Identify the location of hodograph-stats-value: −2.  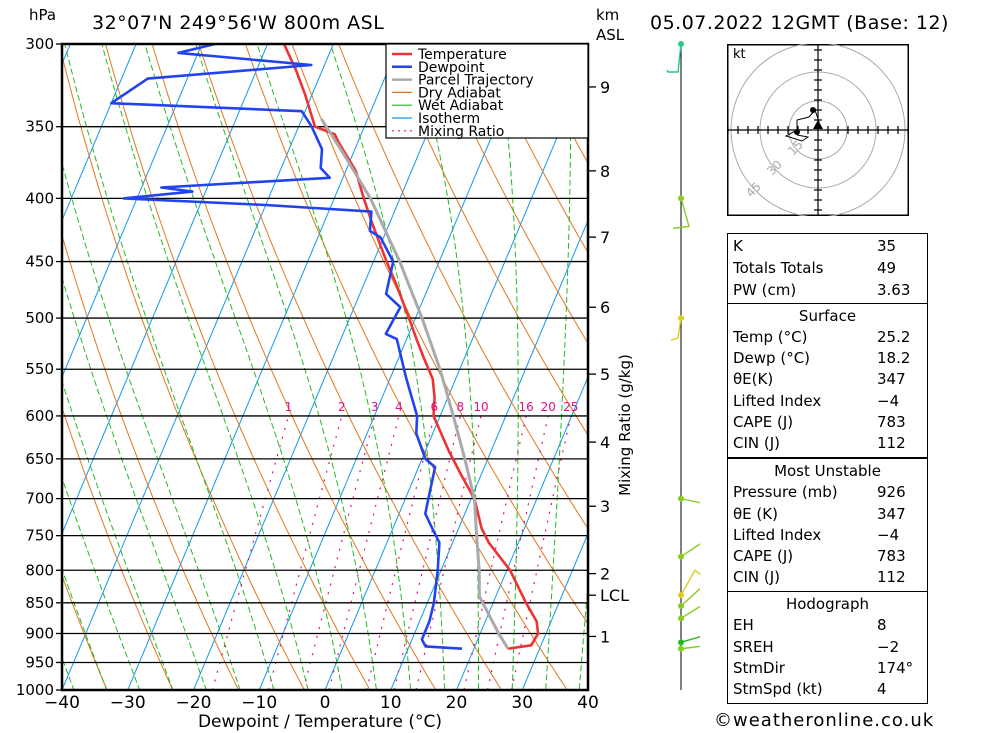
(888, 647).